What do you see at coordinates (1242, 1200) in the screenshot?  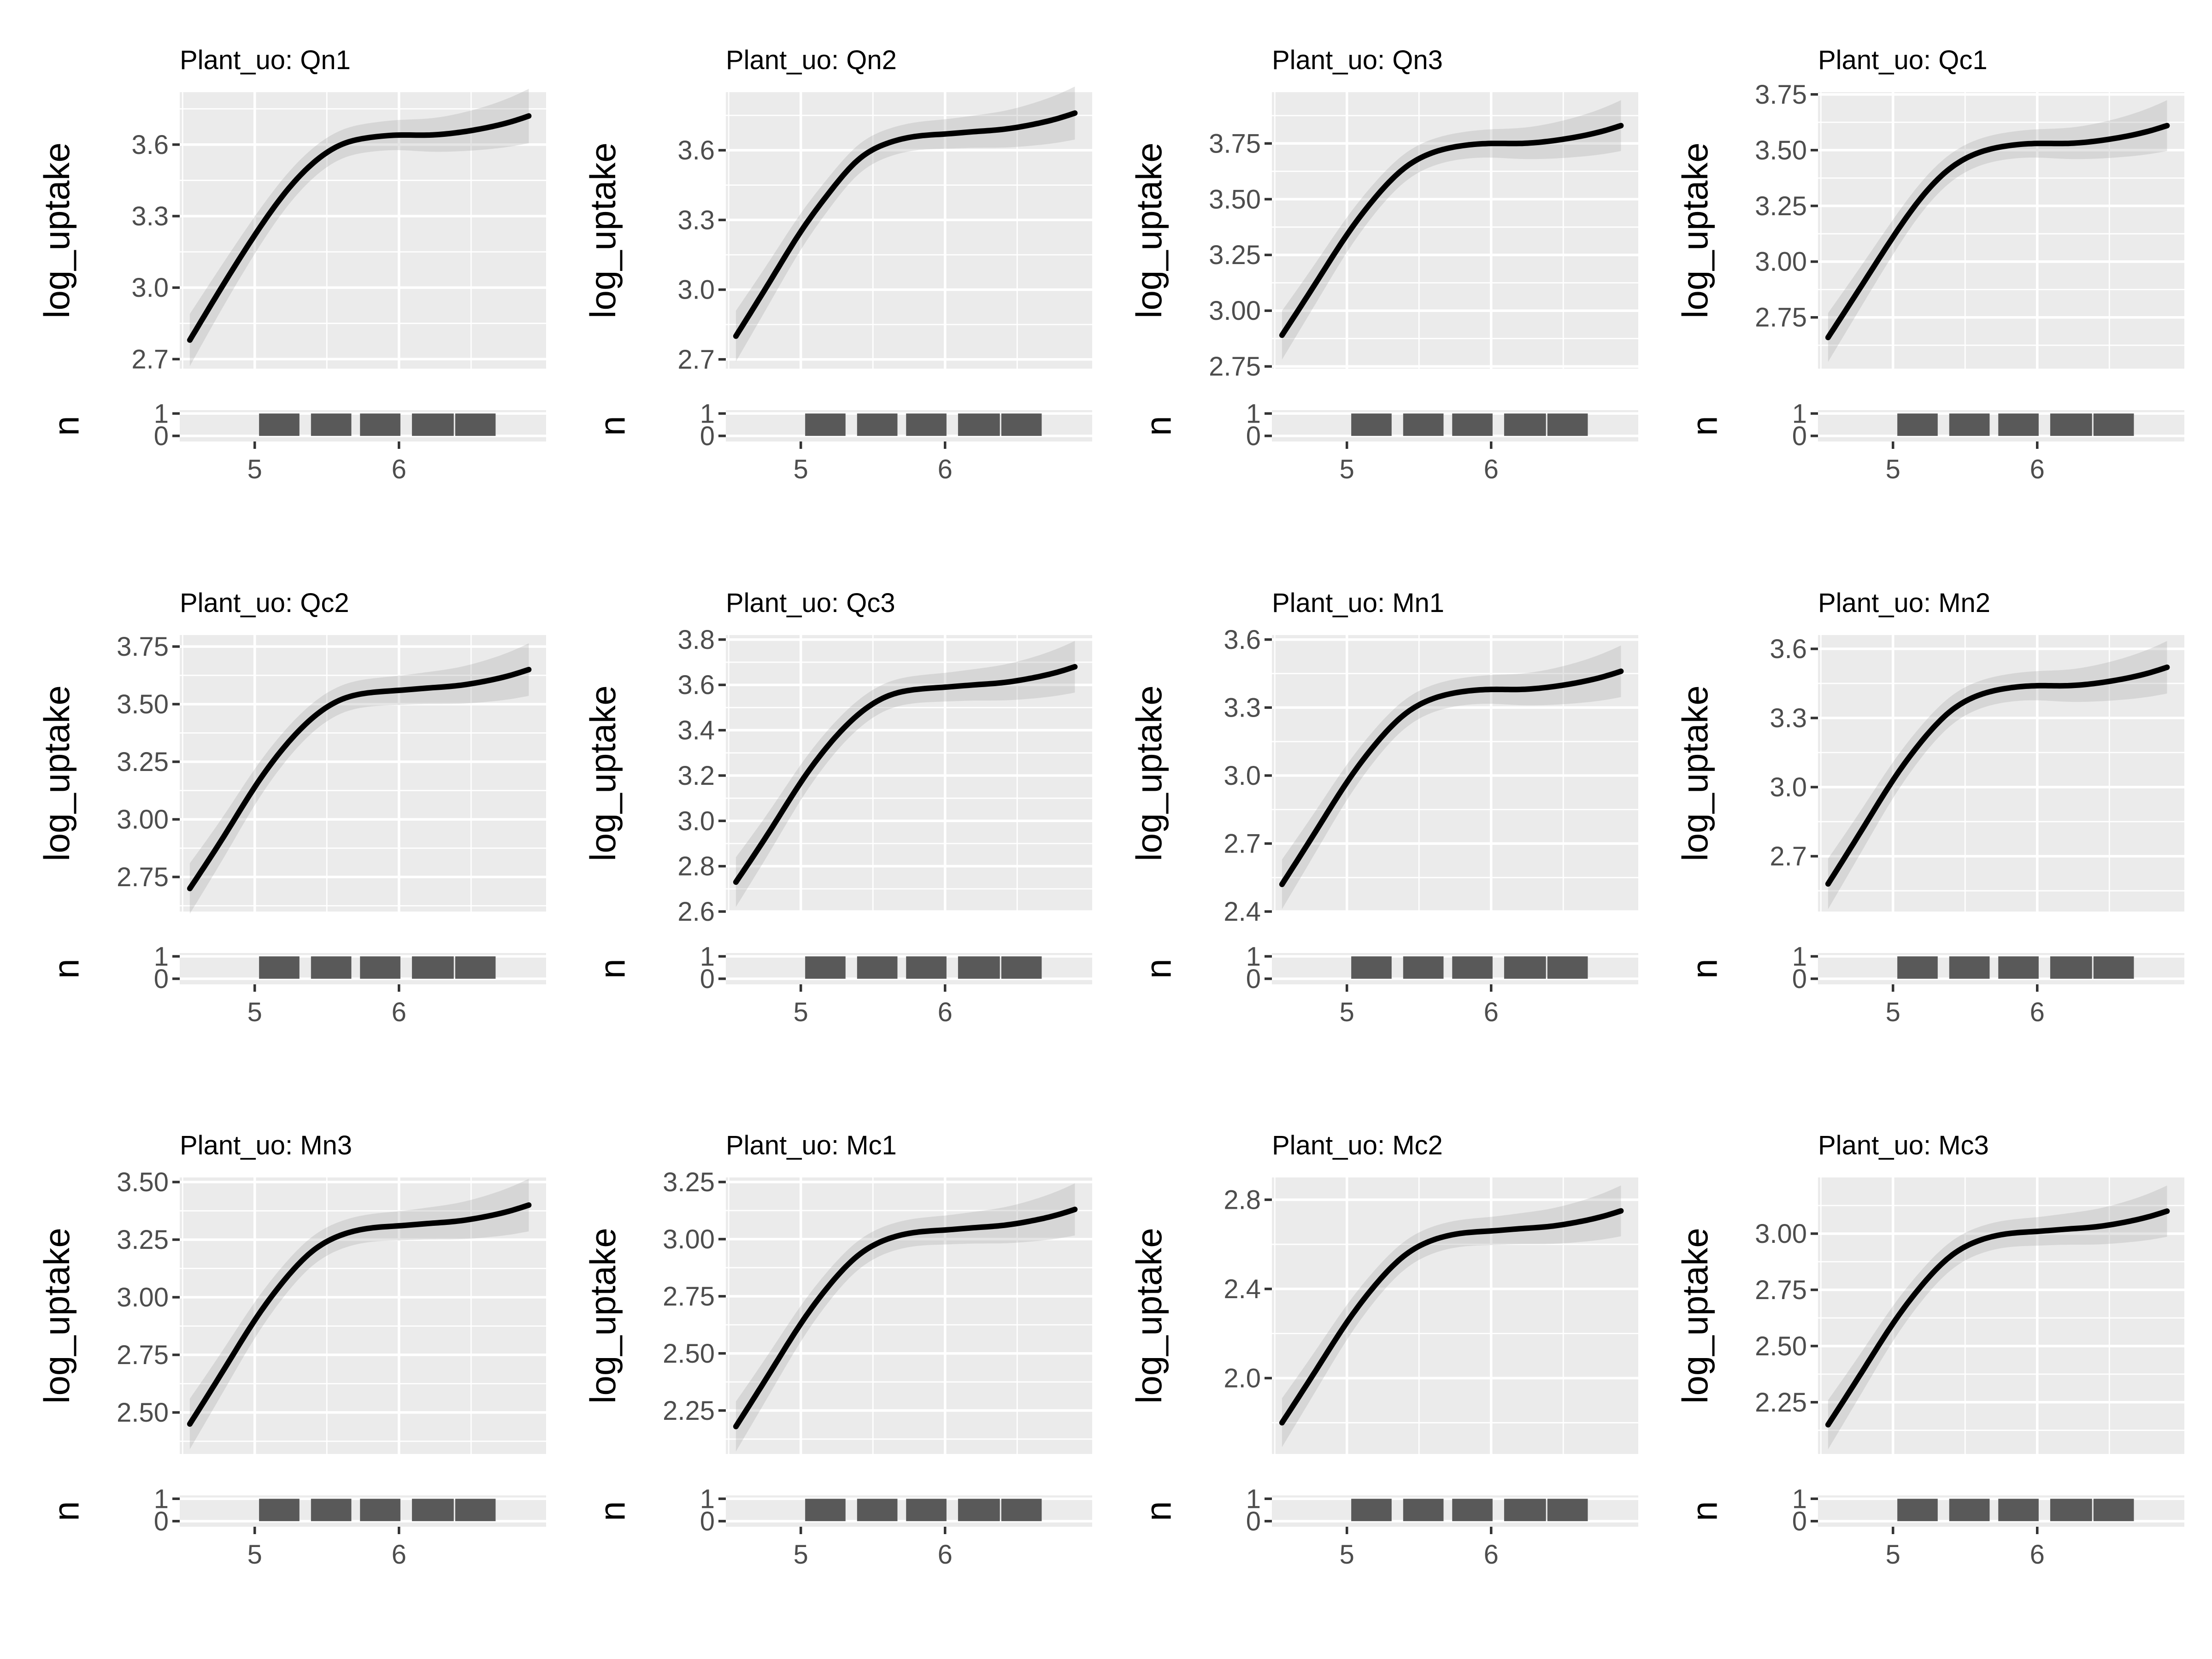 I see `y-tick-label: 2.8` at bounding box center [1242, 1200].